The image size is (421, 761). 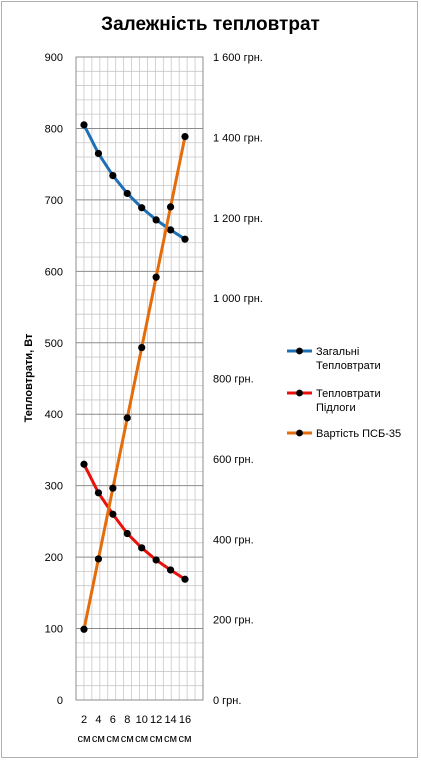 What do you see at coordinates (142, 720) in the screenshot?
I see `x-tick-label: 10` at bounding box center [142, 720].